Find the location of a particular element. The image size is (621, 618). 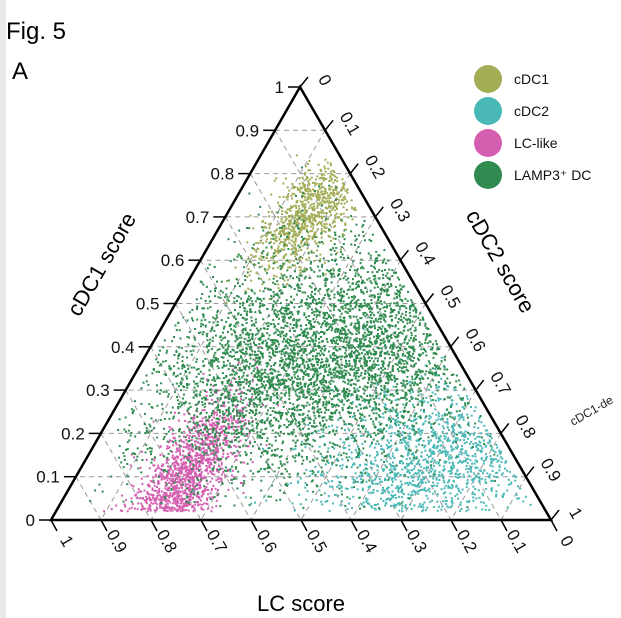

grid-line is located at coordinates (88, 498).